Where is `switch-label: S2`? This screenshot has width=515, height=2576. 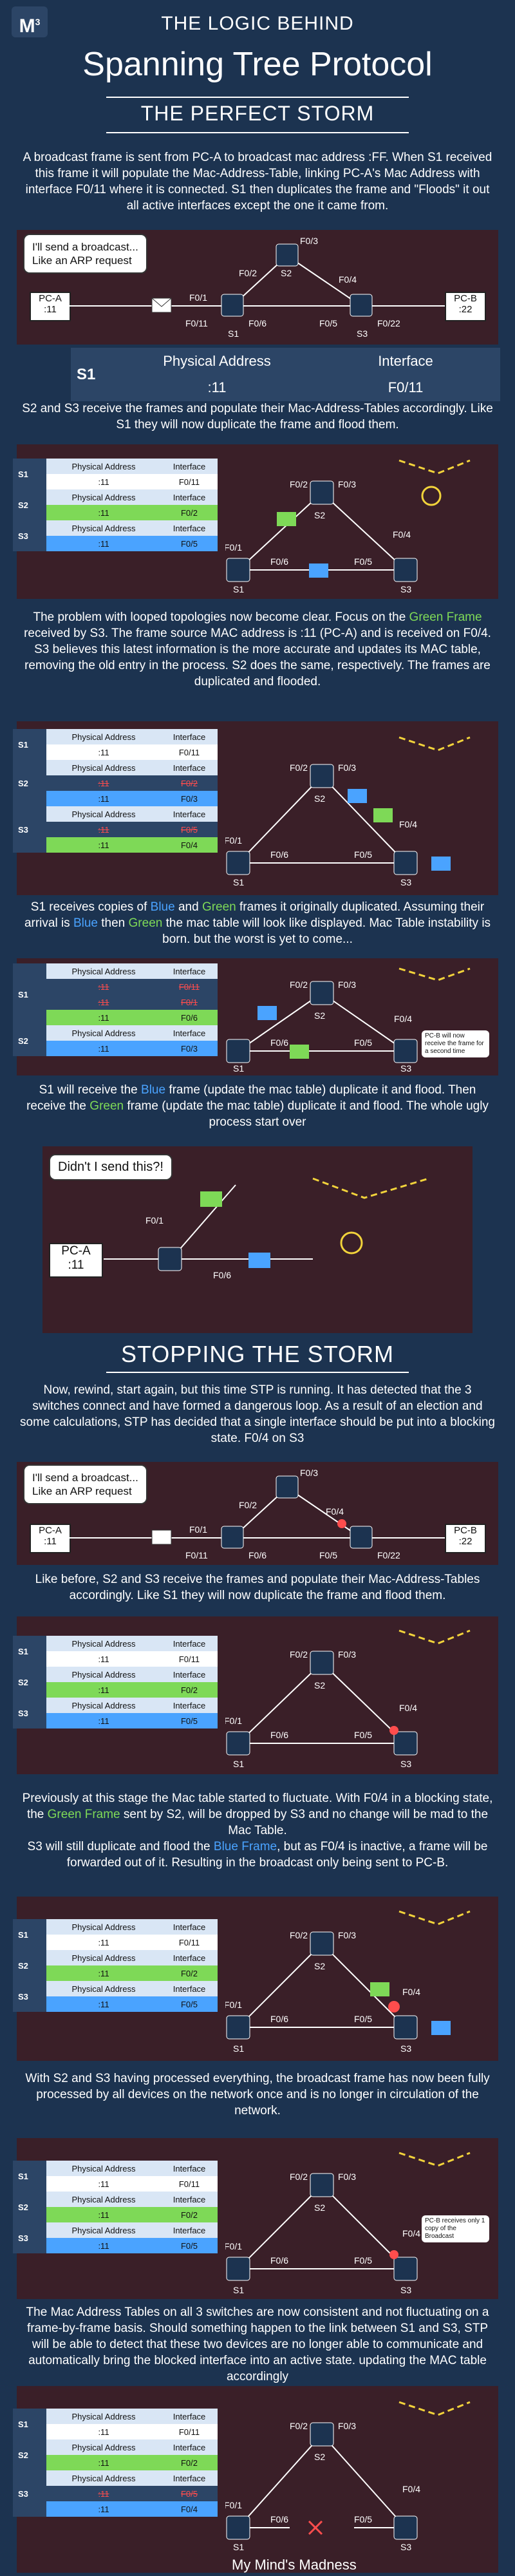
switch-label: S2 is located at coordinates (286, 273).